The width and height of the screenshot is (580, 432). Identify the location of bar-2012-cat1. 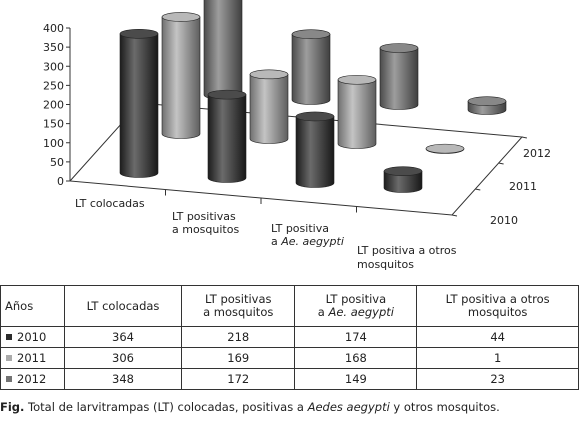
(311, 69).